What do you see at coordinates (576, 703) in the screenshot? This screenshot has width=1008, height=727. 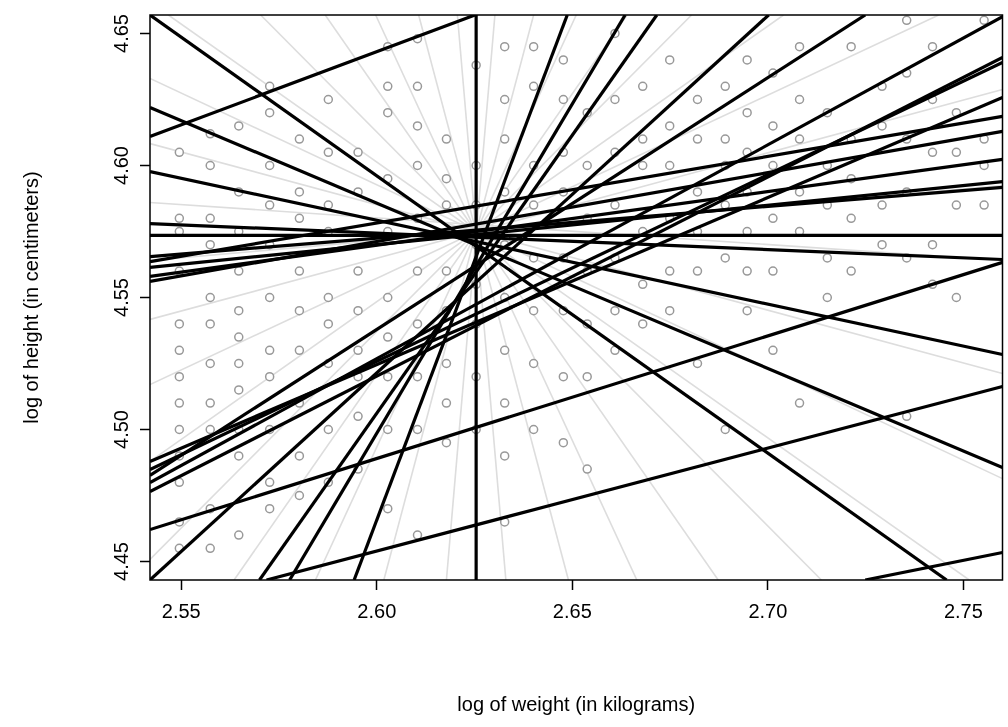 I see `x-axis-title: log of weight (in kilograms)` at bounding box center [576, 703].